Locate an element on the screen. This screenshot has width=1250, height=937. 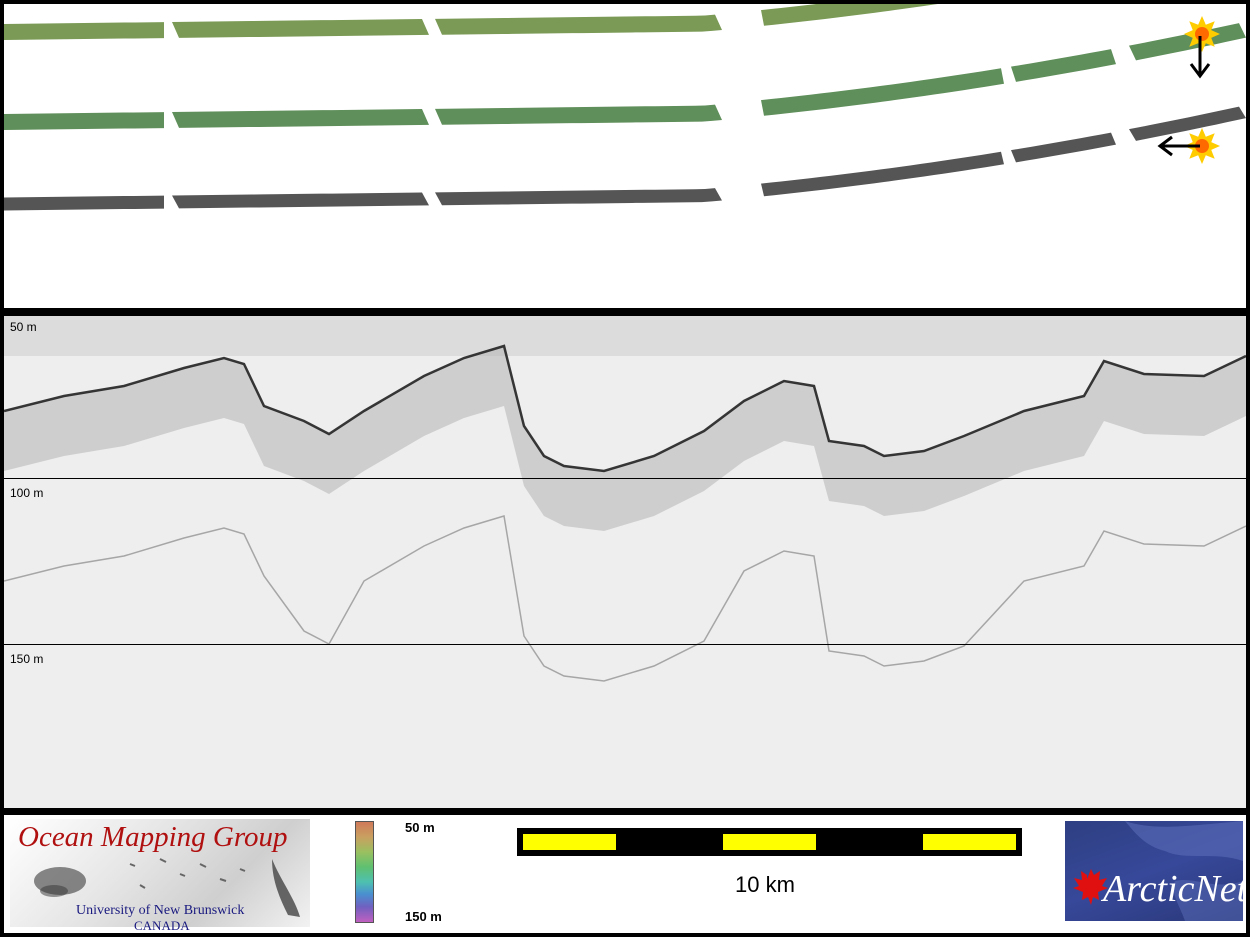
colorbar-bottom-label: 150 m is located at coordinates (423, 916).